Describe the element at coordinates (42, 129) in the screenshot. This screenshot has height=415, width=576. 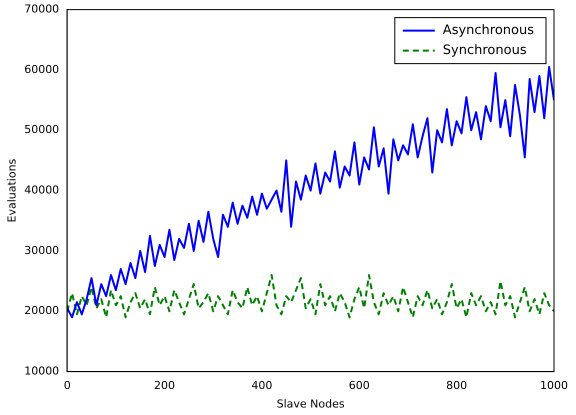
I see `y-tick-label: 50000` at that location.